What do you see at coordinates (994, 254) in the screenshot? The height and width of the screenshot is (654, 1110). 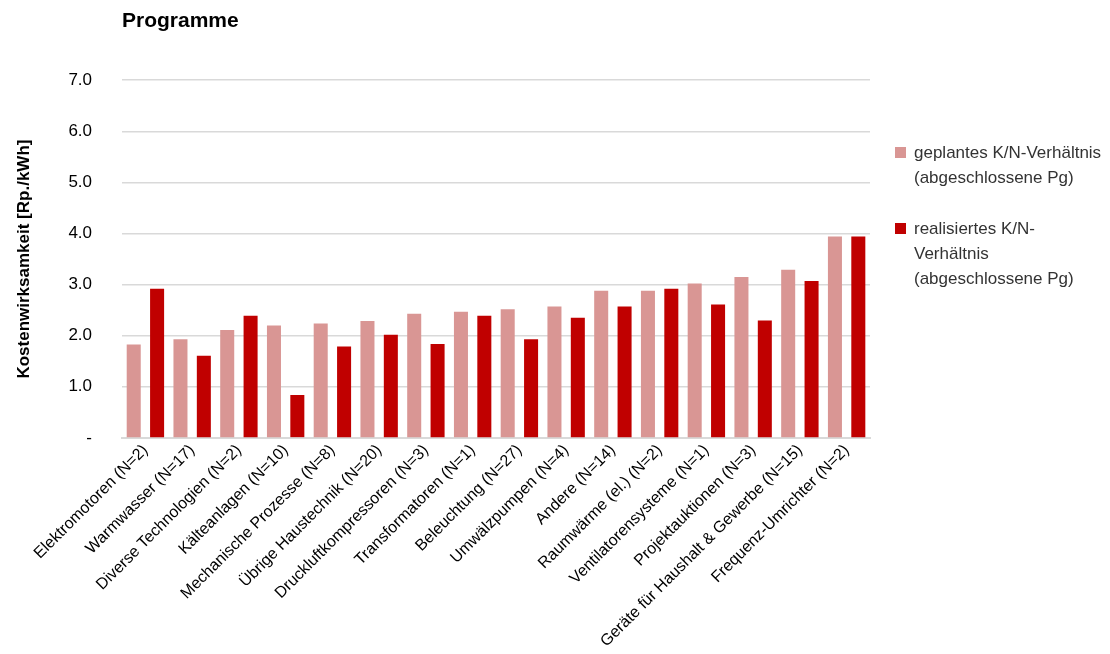 I see `legend-label: realisiertes K/N-Verhältnis (abgeschlossene Pg)` at bounding box center [994, 254].